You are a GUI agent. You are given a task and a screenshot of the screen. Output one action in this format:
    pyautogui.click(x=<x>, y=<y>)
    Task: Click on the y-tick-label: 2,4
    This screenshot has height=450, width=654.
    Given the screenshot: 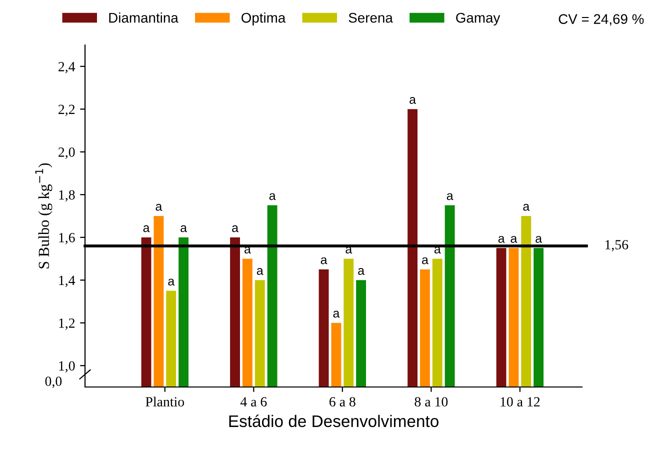 What is the action you would take?
    pyautogui.click(x=67, y=68)
    